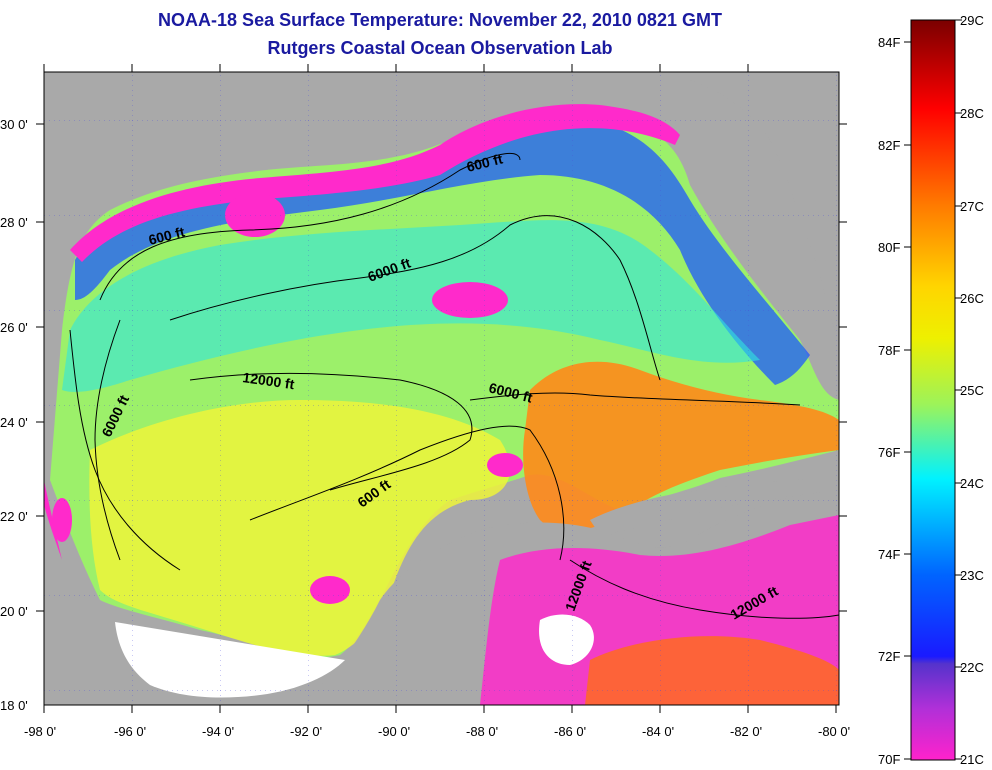 This screenshot has height=770, width=992. Describe the element at coordinates (40, 731) in the screenshot. I see `lon-label: -98 0'` at that location.